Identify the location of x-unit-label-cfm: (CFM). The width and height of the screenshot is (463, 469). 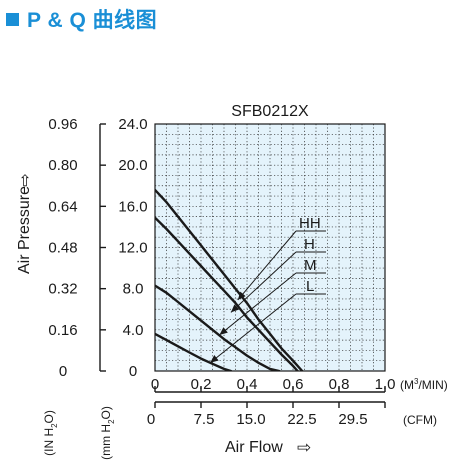
(420, 420).